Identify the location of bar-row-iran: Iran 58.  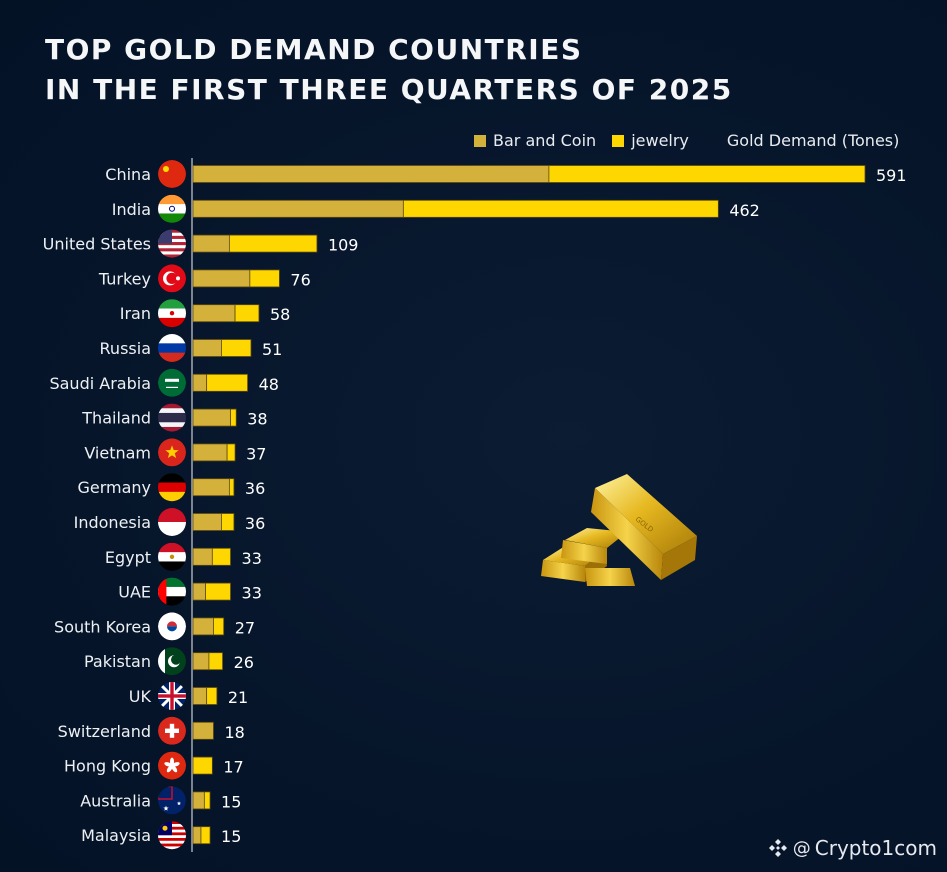
(205, 313).